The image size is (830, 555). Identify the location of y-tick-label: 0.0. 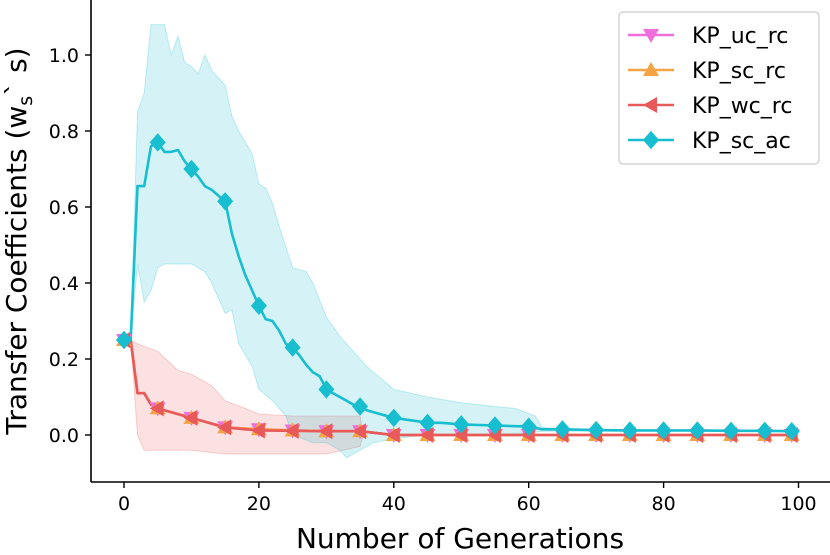
(64, 436).